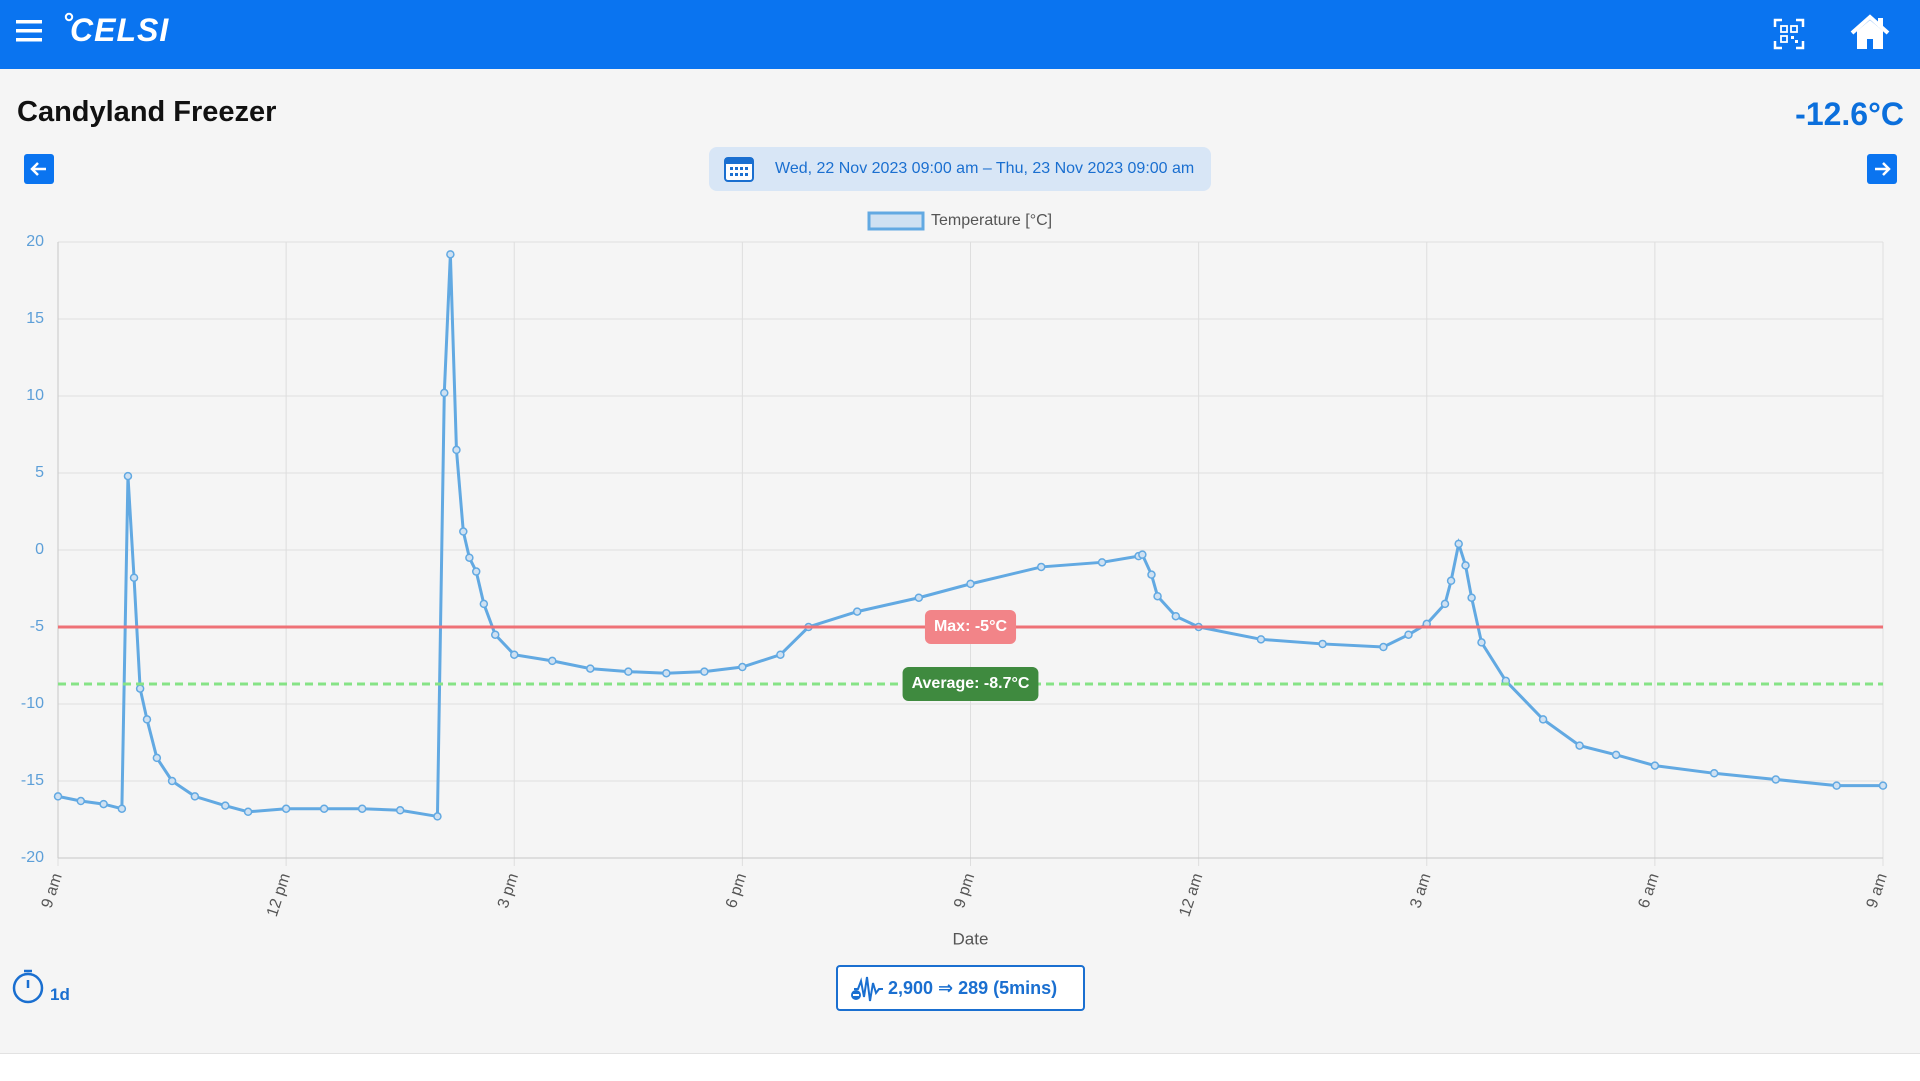 The height and width of the screenshot is (1081, 1920). Describe the element at coordinates (1192, 895) in the screenshot. I see `x-tick-label: 12 am` at that location.